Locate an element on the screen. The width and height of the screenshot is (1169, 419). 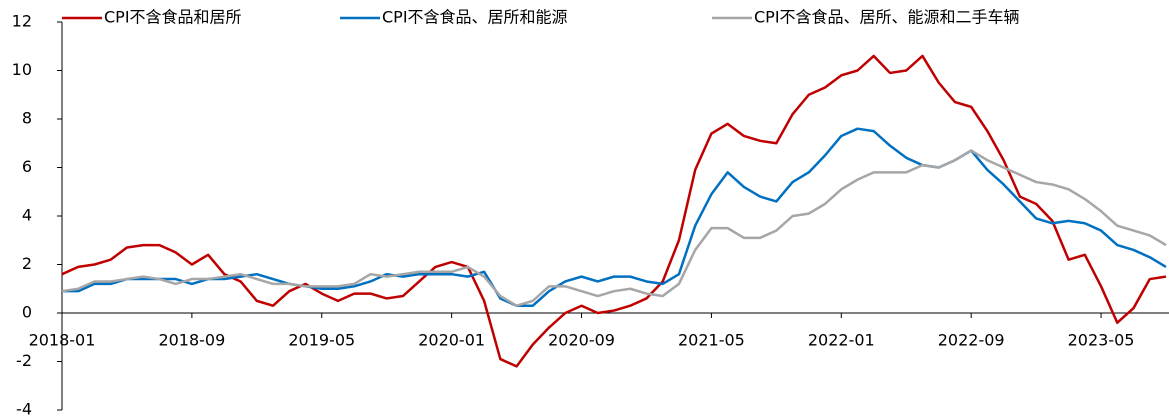
y-tick-label: 0 is located at coordinates (27, 312).